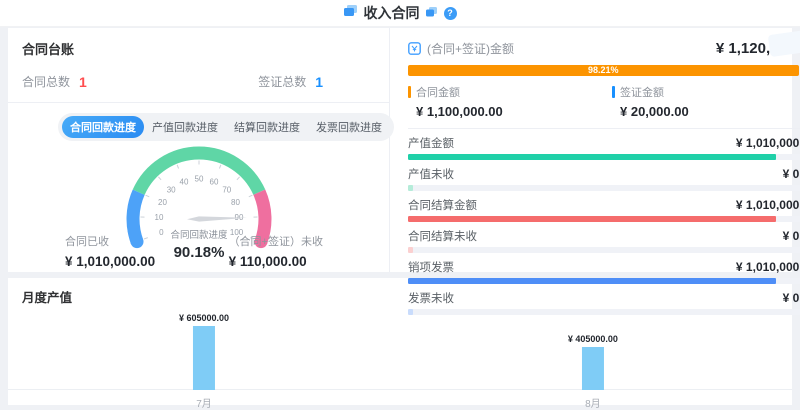 Image resolution: width=800 pixels, height=410 pixels. I want to click on svg-text: 50, so click(198, 179).